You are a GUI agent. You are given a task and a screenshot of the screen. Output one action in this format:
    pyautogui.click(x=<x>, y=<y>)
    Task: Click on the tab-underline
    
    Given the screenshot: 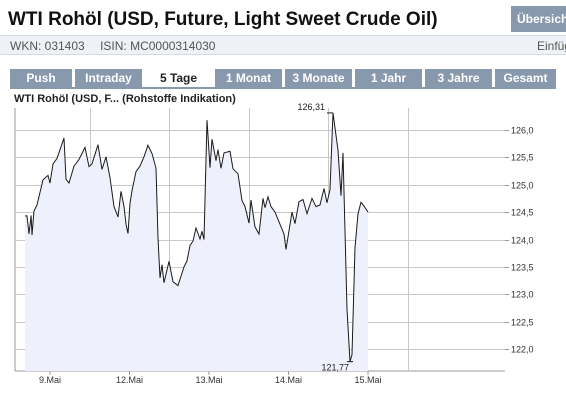 What is the action you would take?
    pyautogui.click(x=283, y=88)
    